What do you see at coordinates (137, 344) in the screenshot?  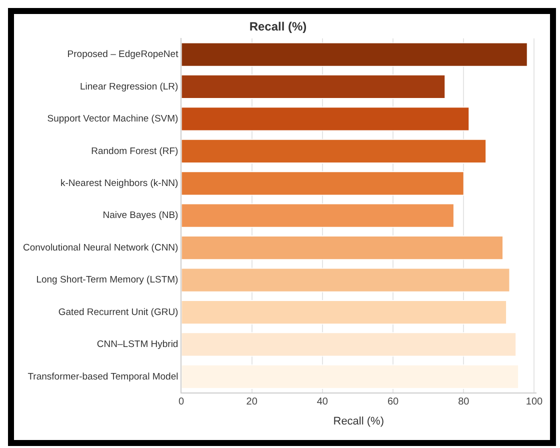 I see `y-tick-label: CNN–LSTM Hybrid` at bounding box center [137, 344].